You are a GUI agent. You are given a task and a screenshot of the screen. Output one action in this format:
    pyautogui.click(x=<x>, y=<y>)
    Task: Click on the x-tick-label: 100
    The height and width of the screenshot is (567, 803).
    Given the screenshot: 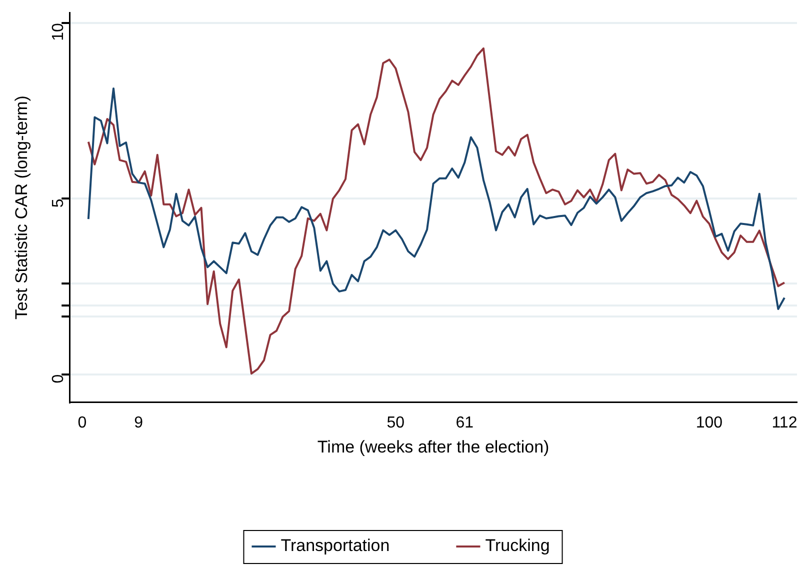 What is the action you would take?
    pyautogui.click(x=709, y=423)
    